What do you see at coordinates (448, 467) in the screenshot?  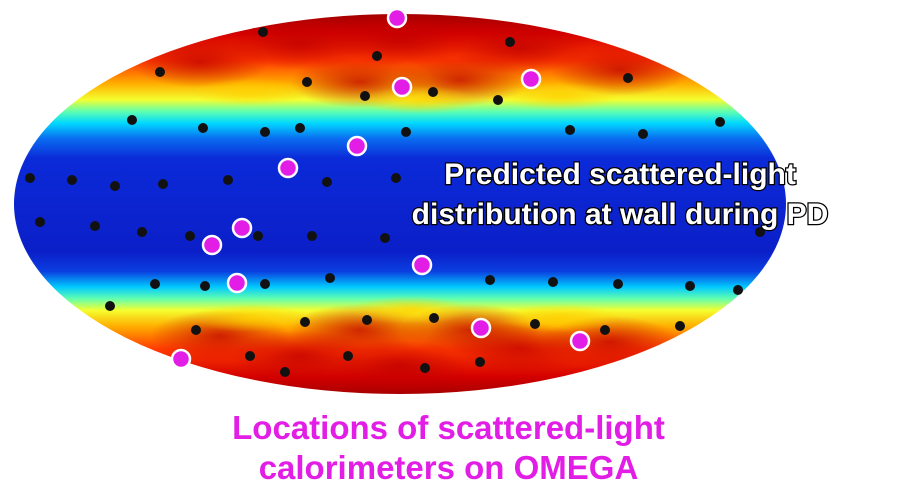 I see `caption-line2: calorimeters on OMEGA` at bounding box center [448, 467].